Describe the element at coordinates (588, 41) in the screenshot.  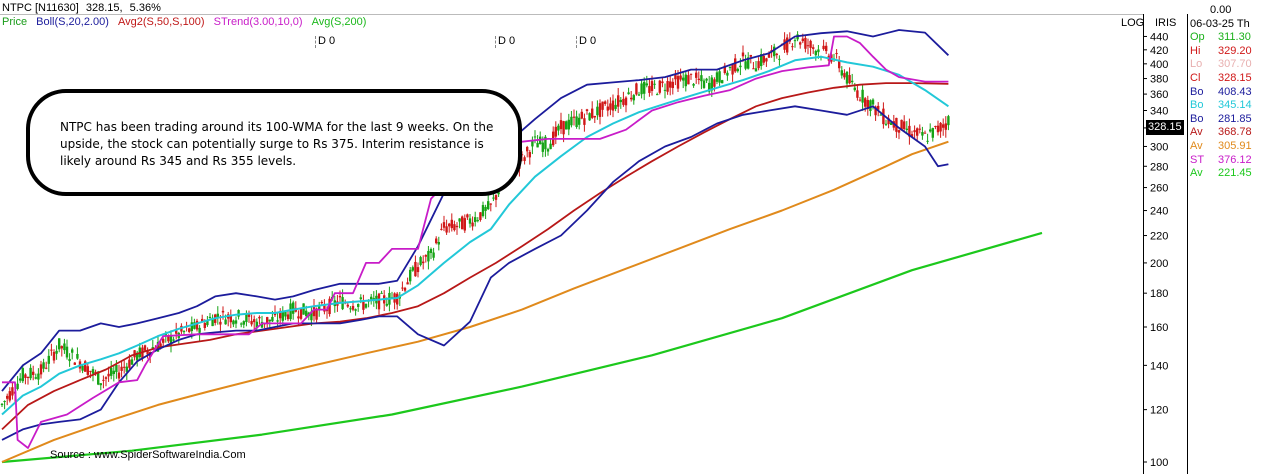
I see `dividend-marker: D 0` at that location.